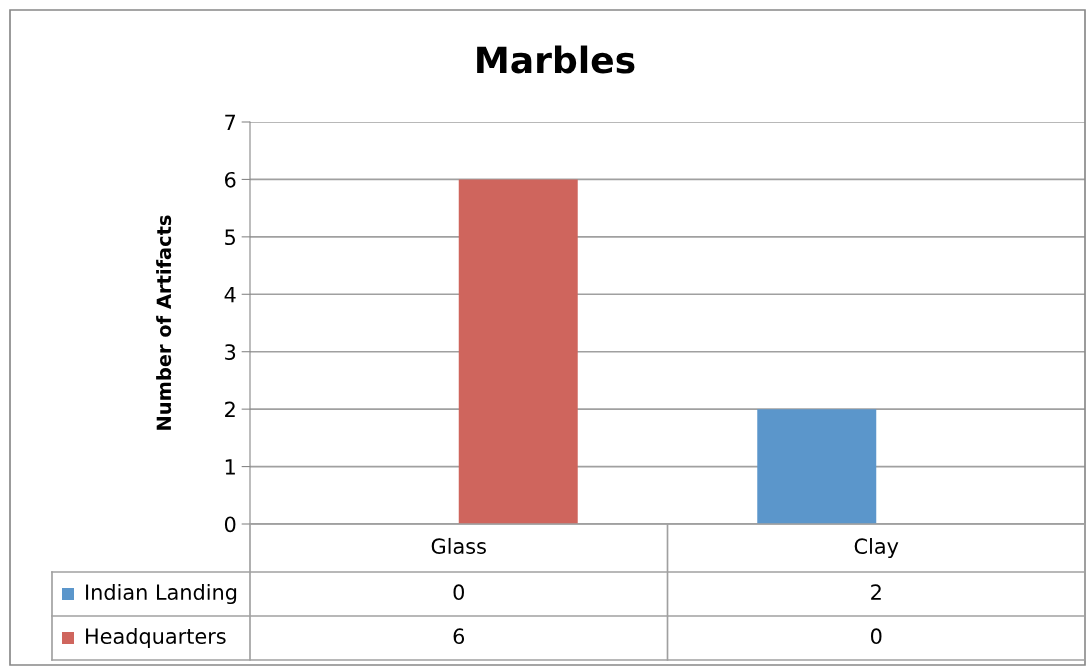 The height and width of the screenshot is (668, 1090). What do you see at coordinates (458, 546) in the screenshot?
I see `x-tick-label: Glass` at bounding box center [458, 546].